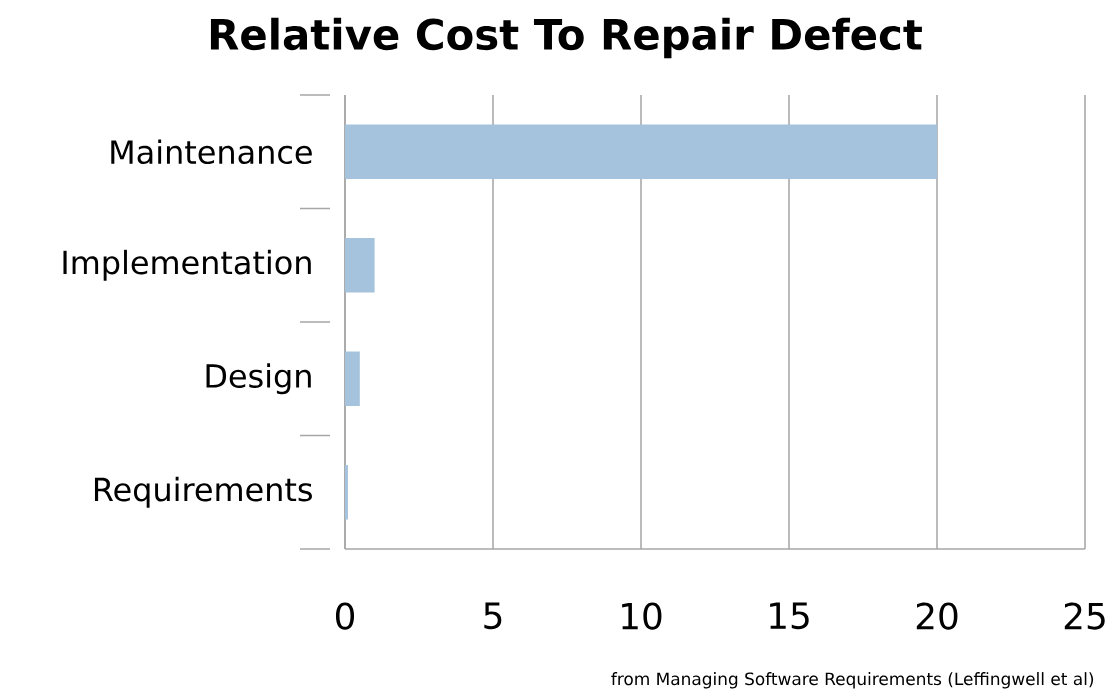 The image size is (1113, 691). I want to click on x-tick-label: 25, so click(1084, 616).